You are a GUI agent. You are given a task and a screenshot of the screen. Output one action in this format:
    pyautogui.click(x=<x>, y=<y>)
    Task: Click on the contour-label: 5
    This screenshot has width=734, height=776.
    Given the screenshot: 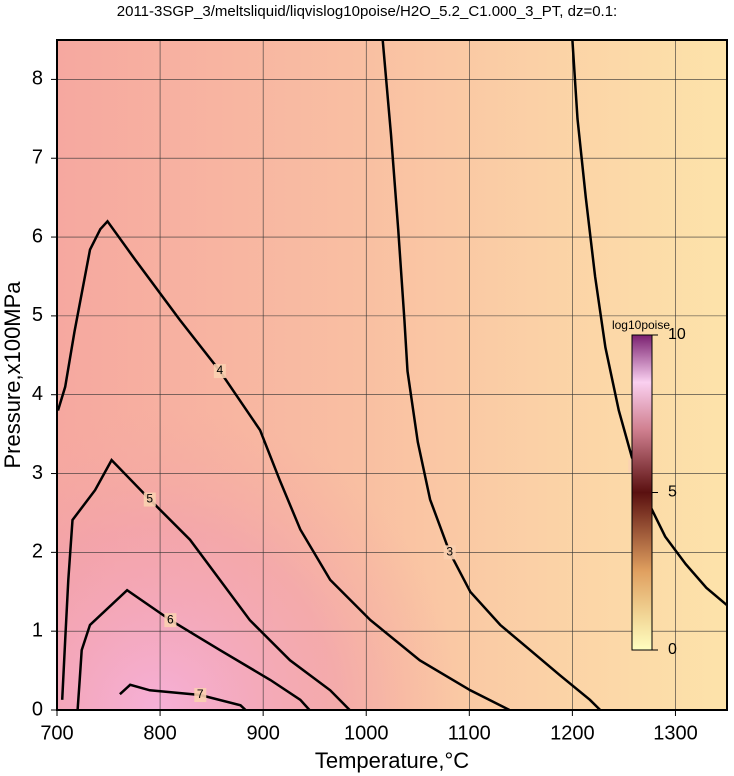 What is the action you would take?
    pyautogui.click(x=149, y=499)
    